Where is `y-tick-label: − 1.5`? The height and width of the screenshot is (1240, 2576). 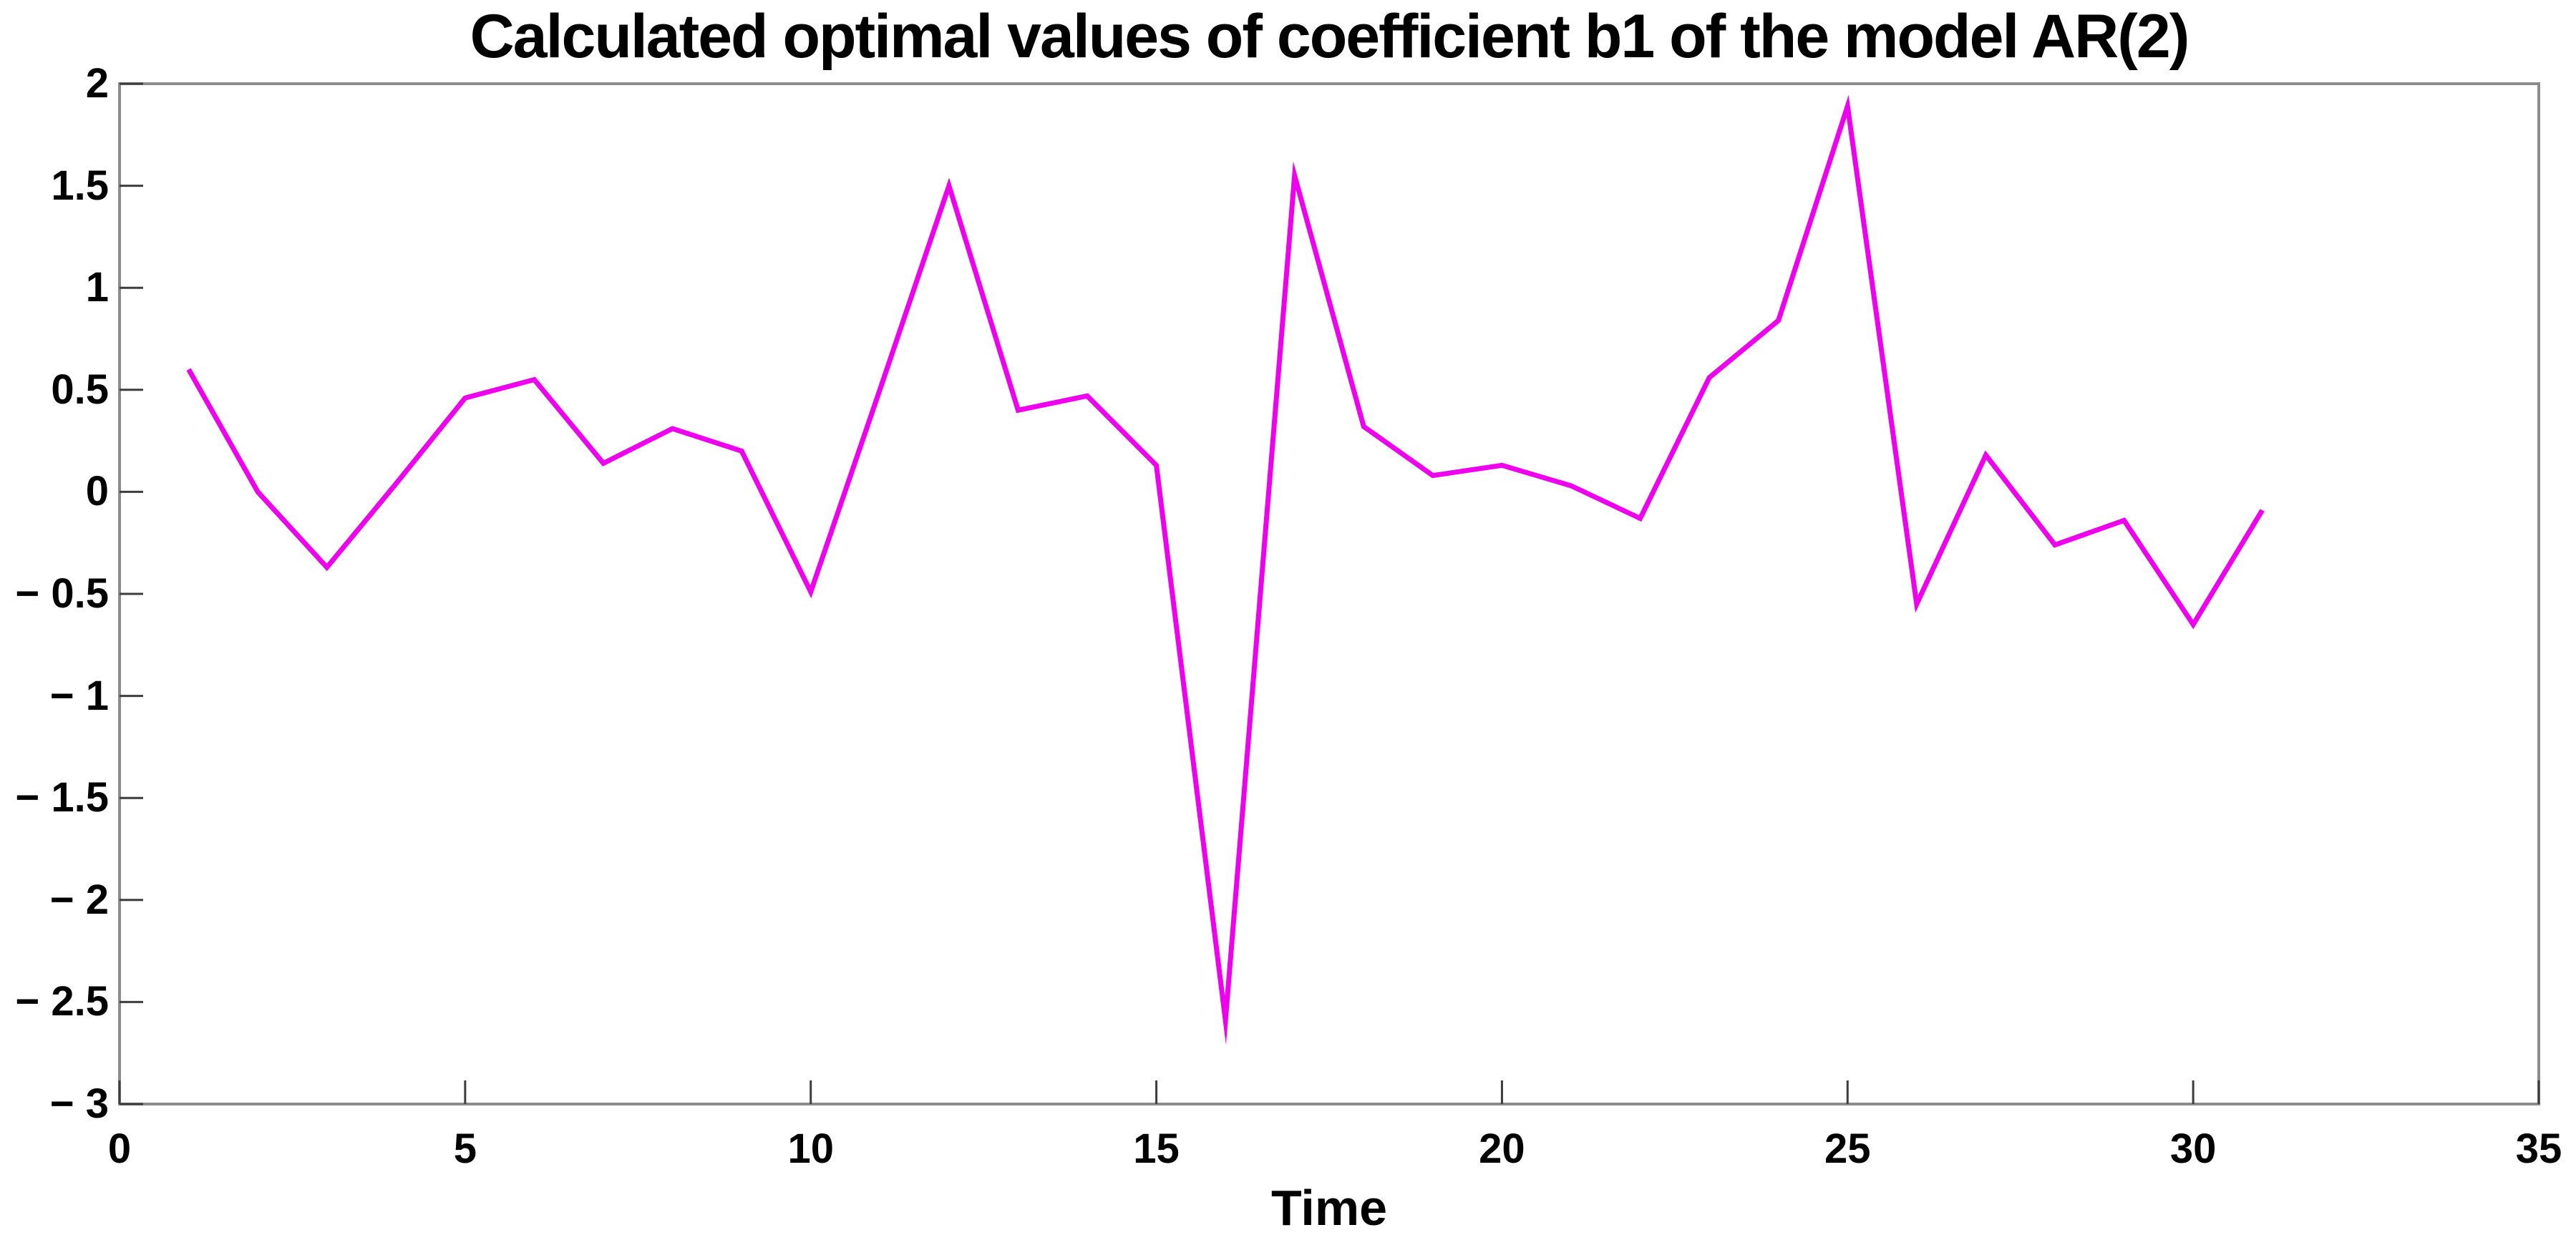 y-tick-label: − 1.5 is located at coordinates (62, 797).